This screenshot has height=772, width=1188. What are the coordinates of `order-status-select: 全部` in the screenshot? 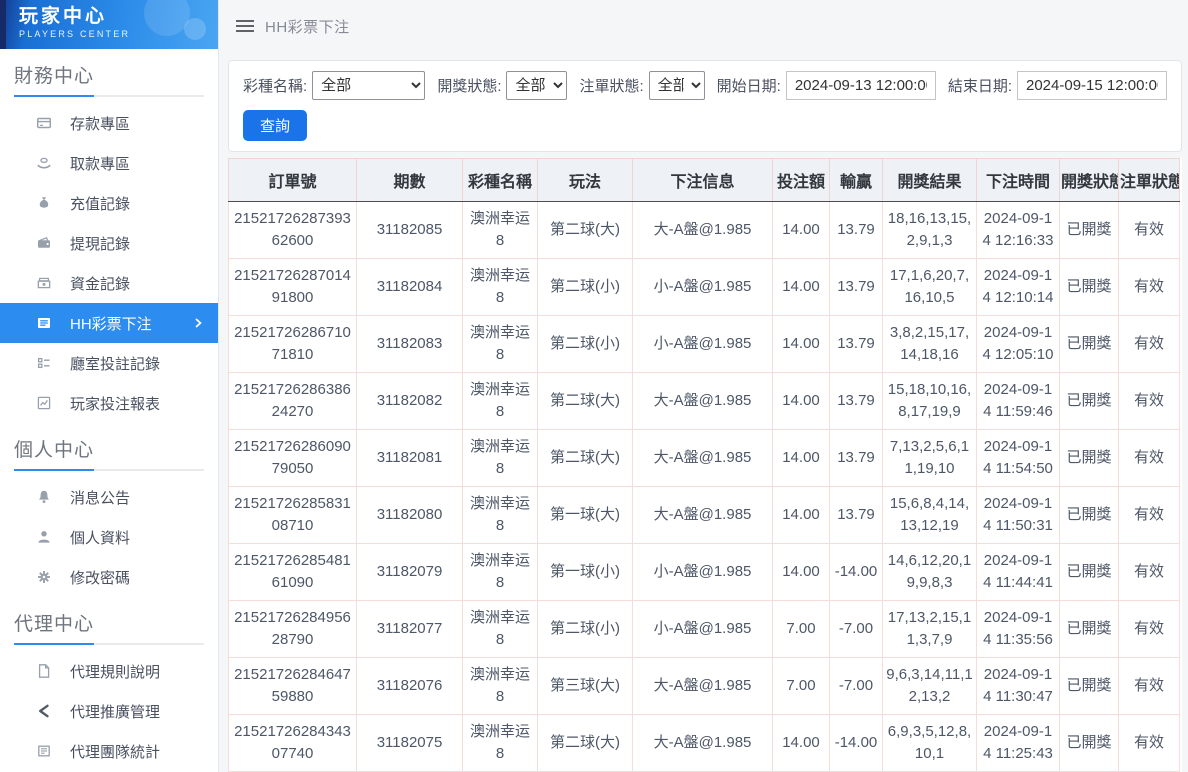 It's located at (676, 85).